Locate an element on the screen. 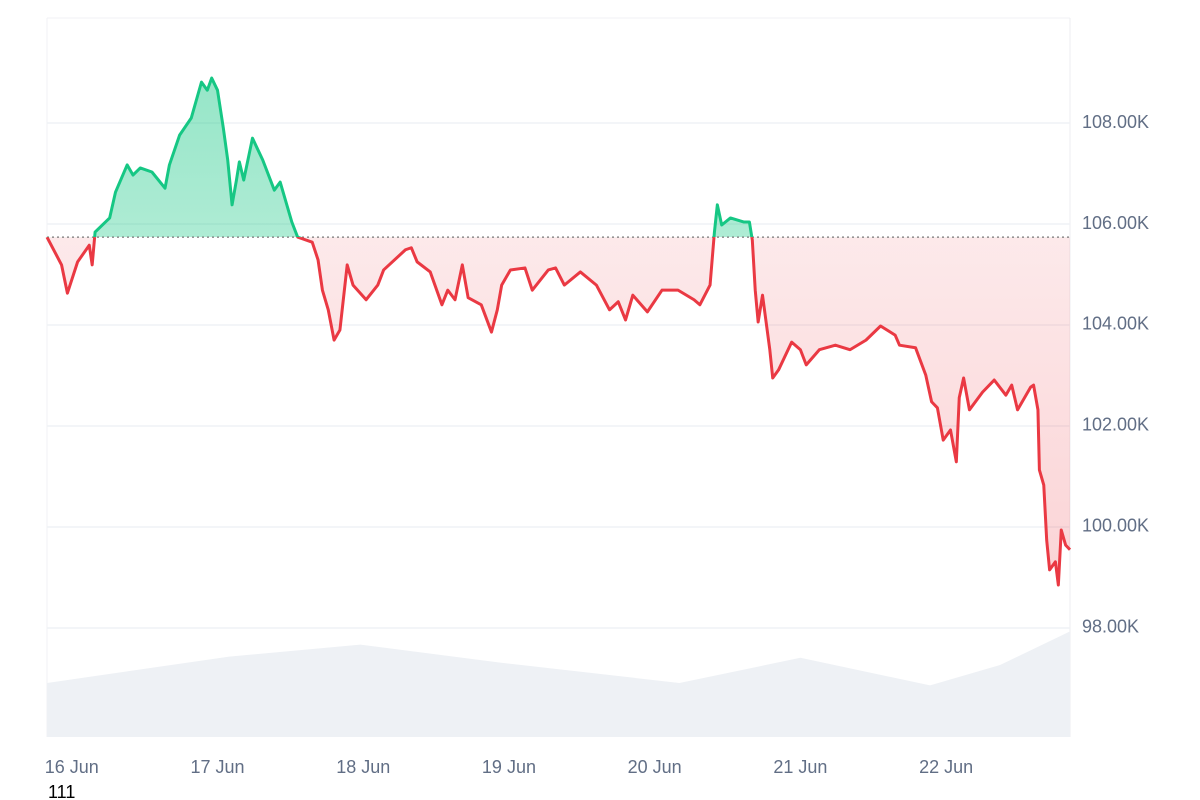 The width and height of the screenshot is (1200, 800). y-tick-label: 104.00K is located at coordinates (1115, 324).